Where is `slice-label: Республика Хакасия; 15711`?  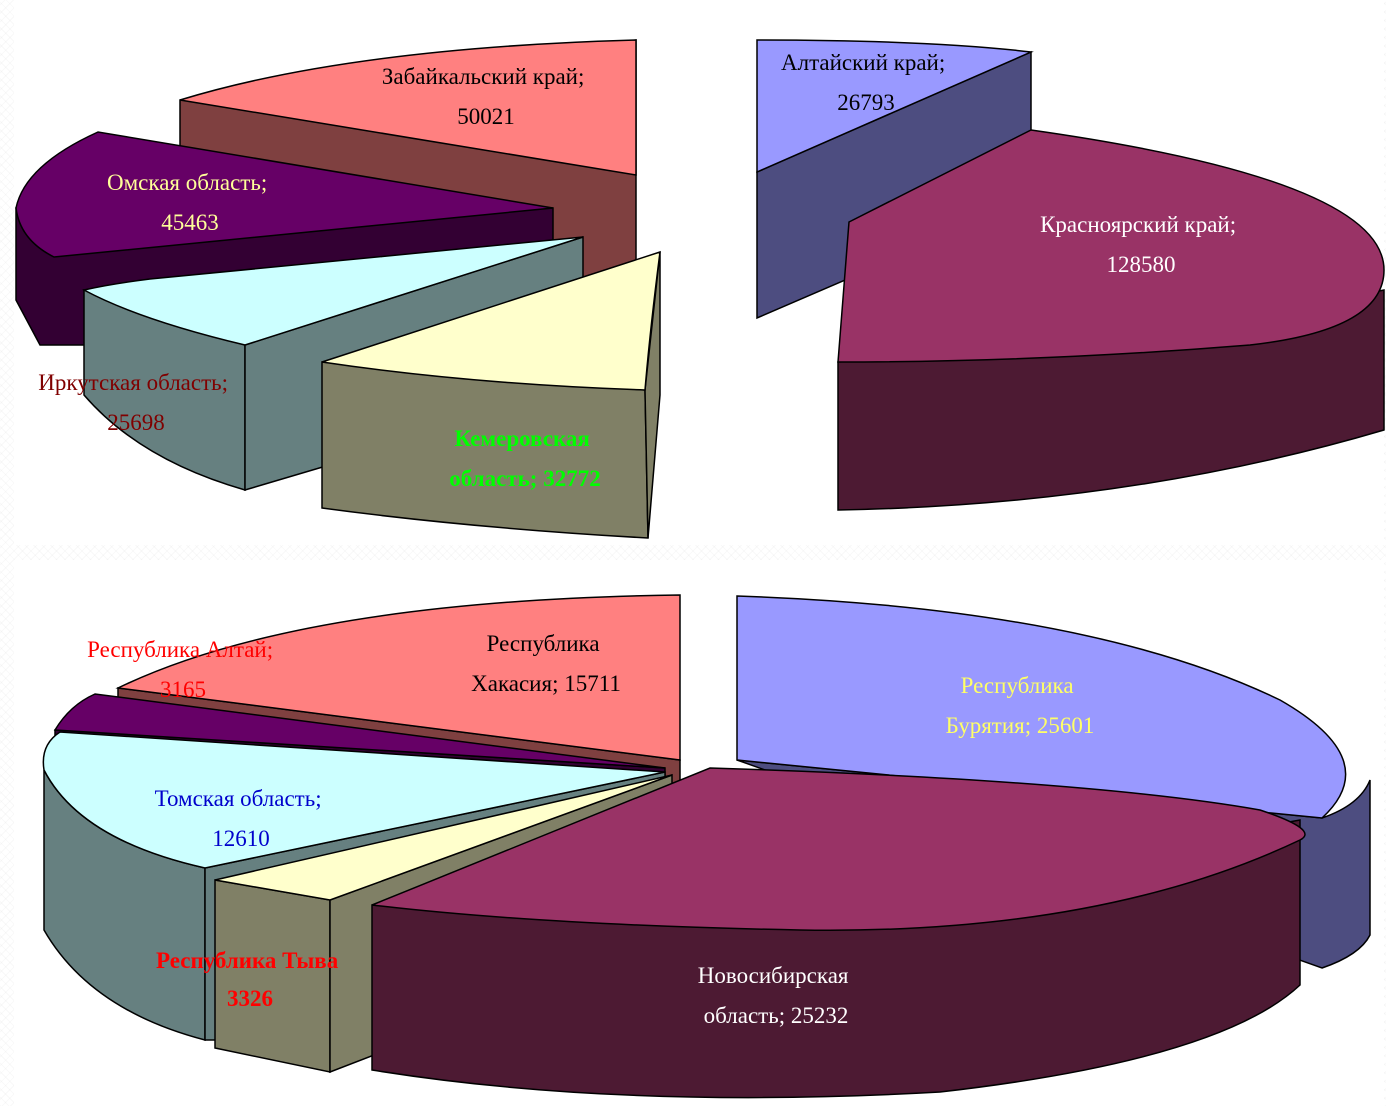 slice-label: Республика Хакасия; 15711 is located at coordinates (546, 663).